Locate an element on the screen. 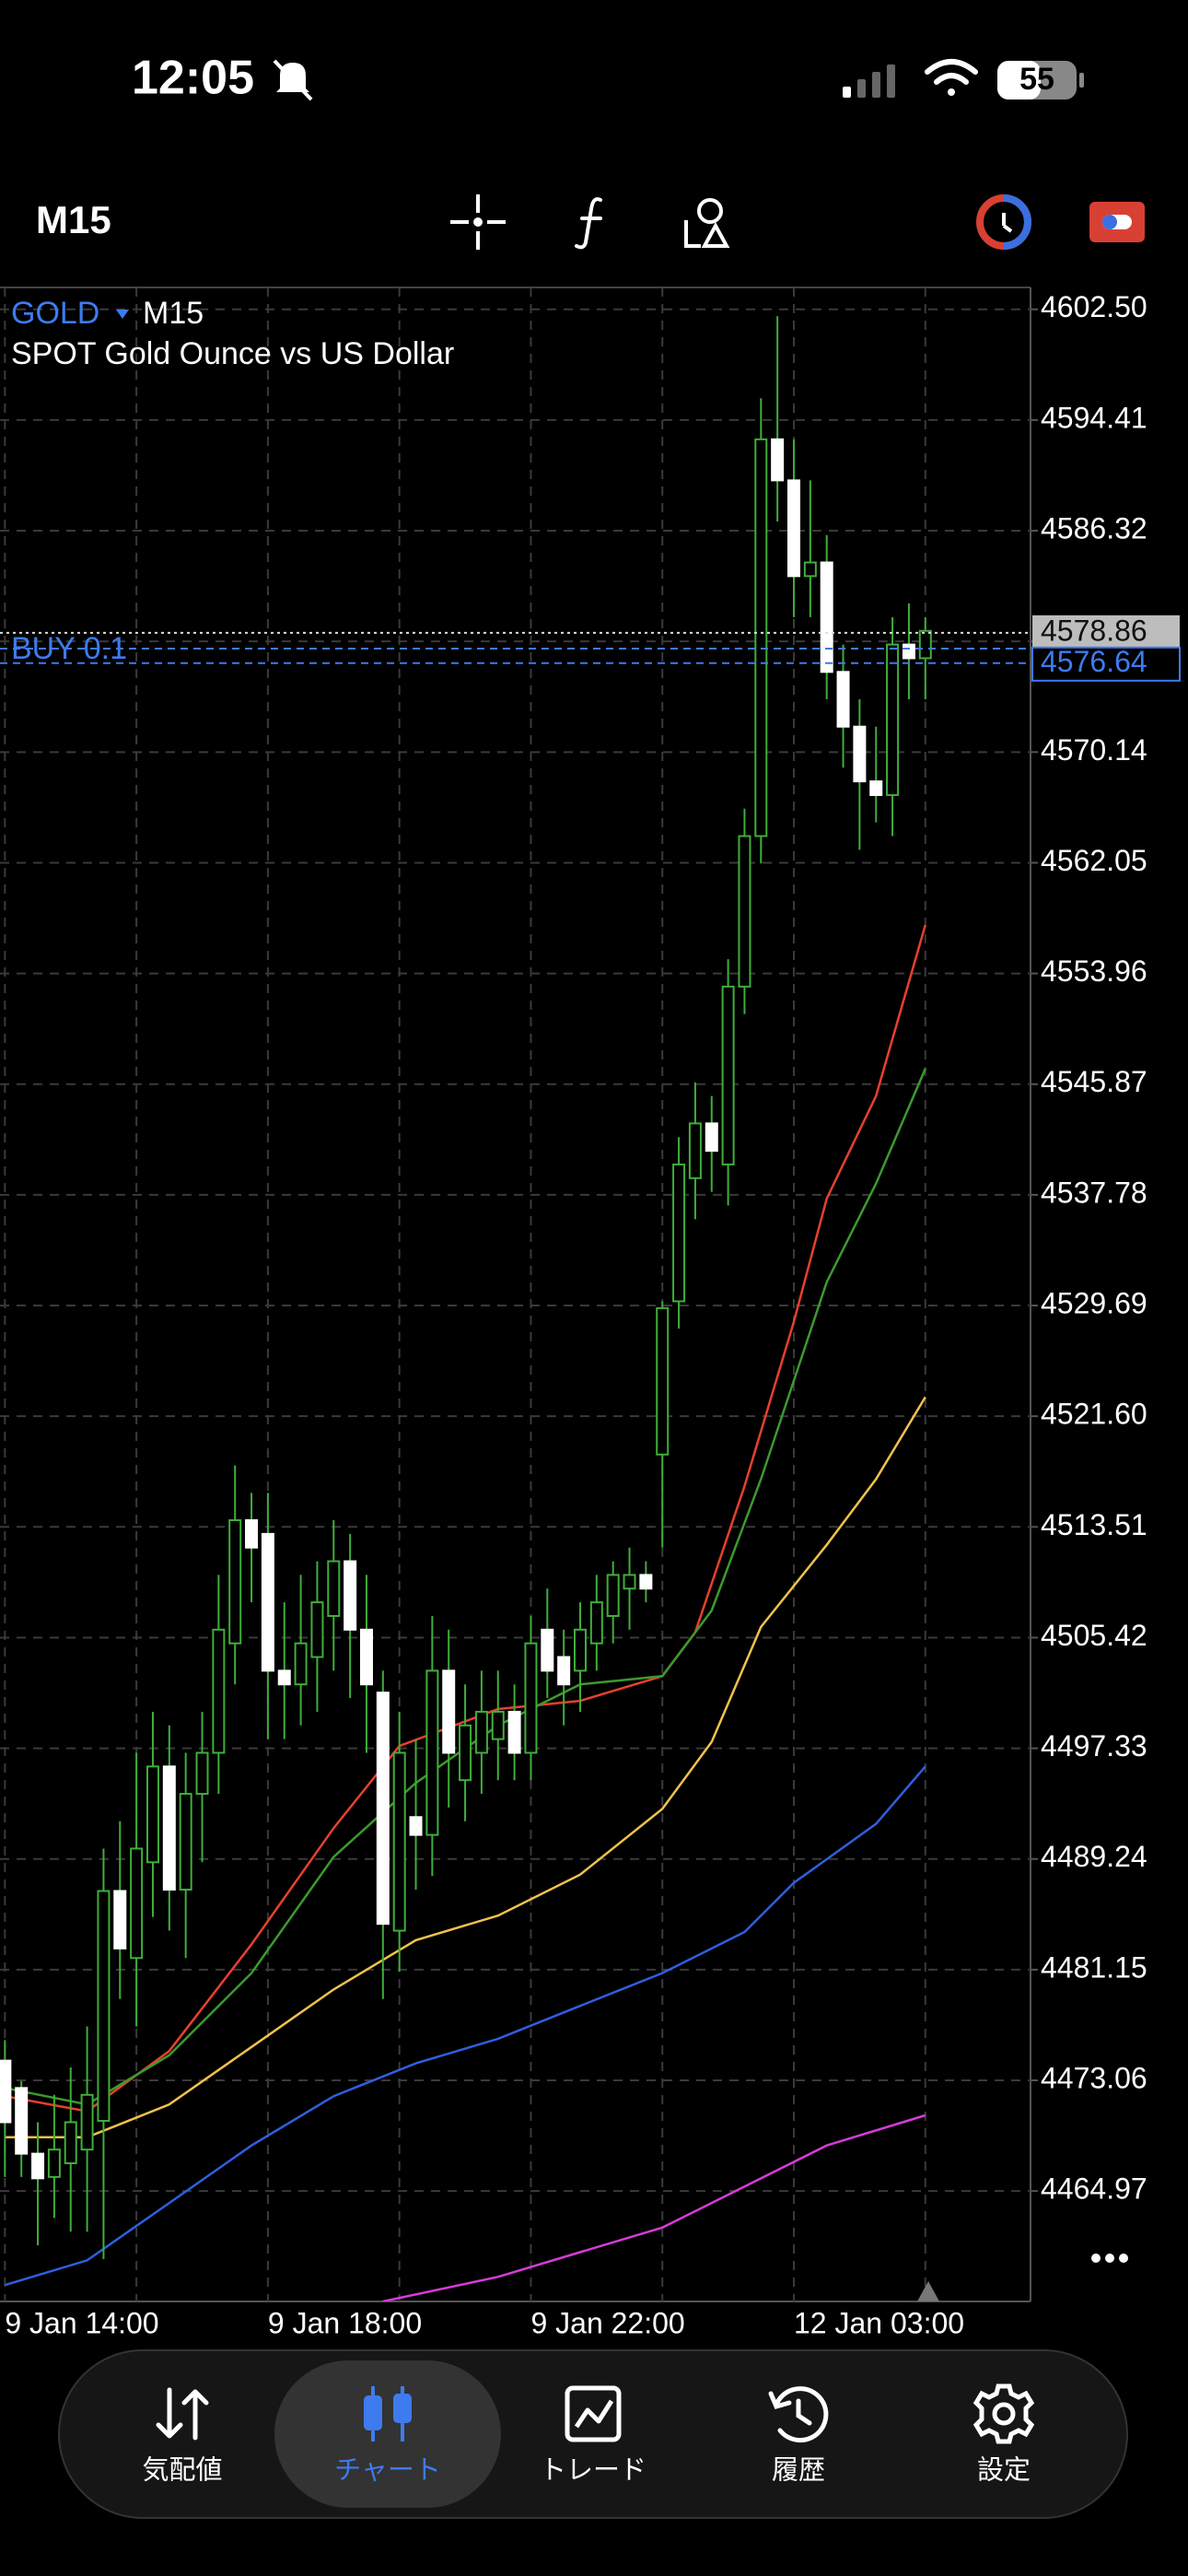  y-tick-label: 4481.15 is located at coordinates (1094, 1967).